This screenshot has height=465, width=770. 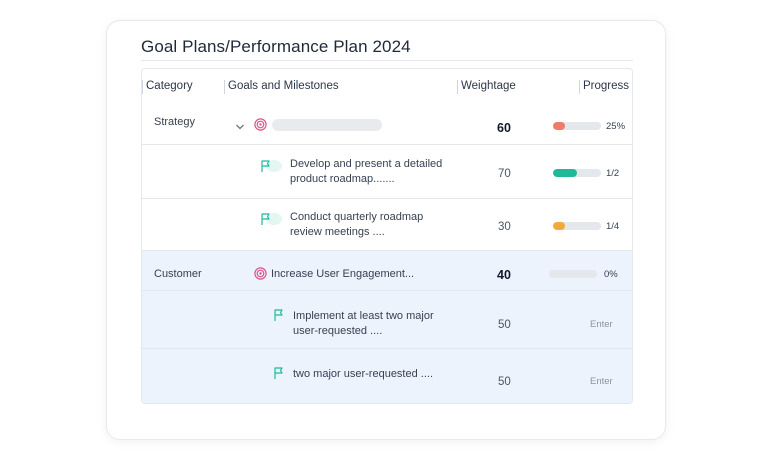 What do you see at coordinates (178, 274) in the screenshot?
I see `category-label: Customer` at bounding box center [178, 274].